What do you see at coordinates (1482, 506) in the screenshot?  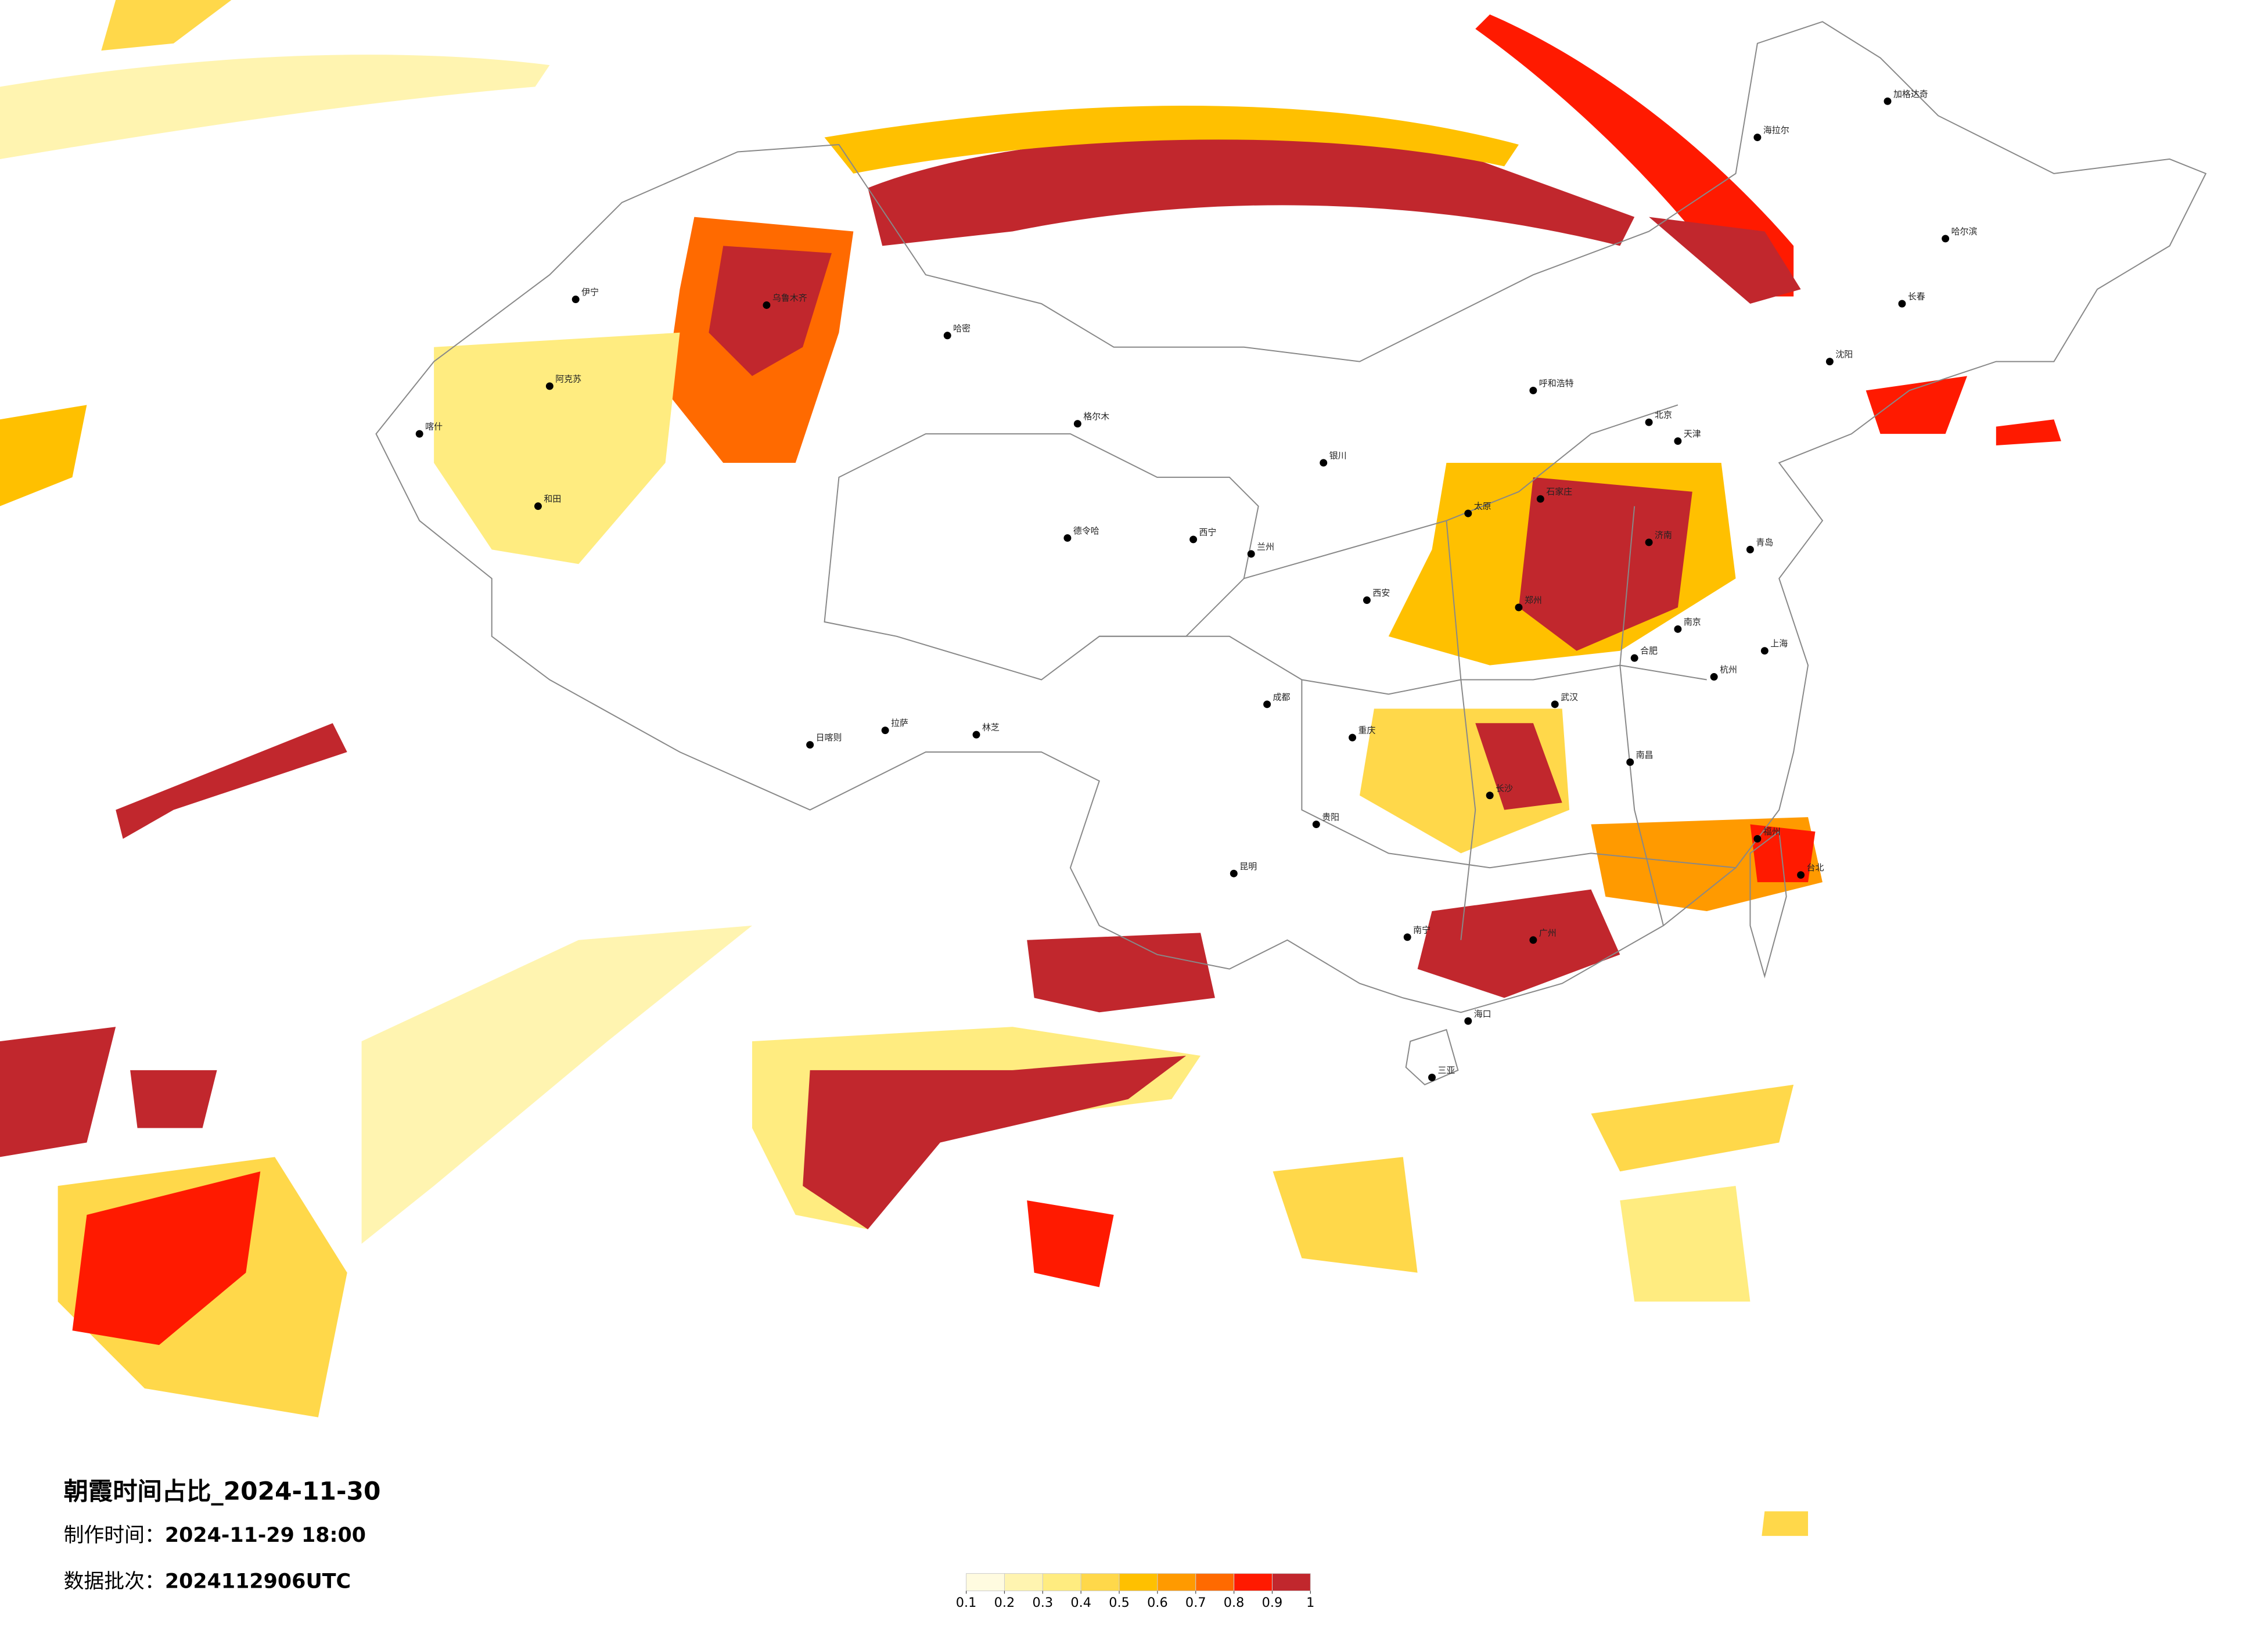 I see `city-label: 太原` at bounding box center [1482, 506].